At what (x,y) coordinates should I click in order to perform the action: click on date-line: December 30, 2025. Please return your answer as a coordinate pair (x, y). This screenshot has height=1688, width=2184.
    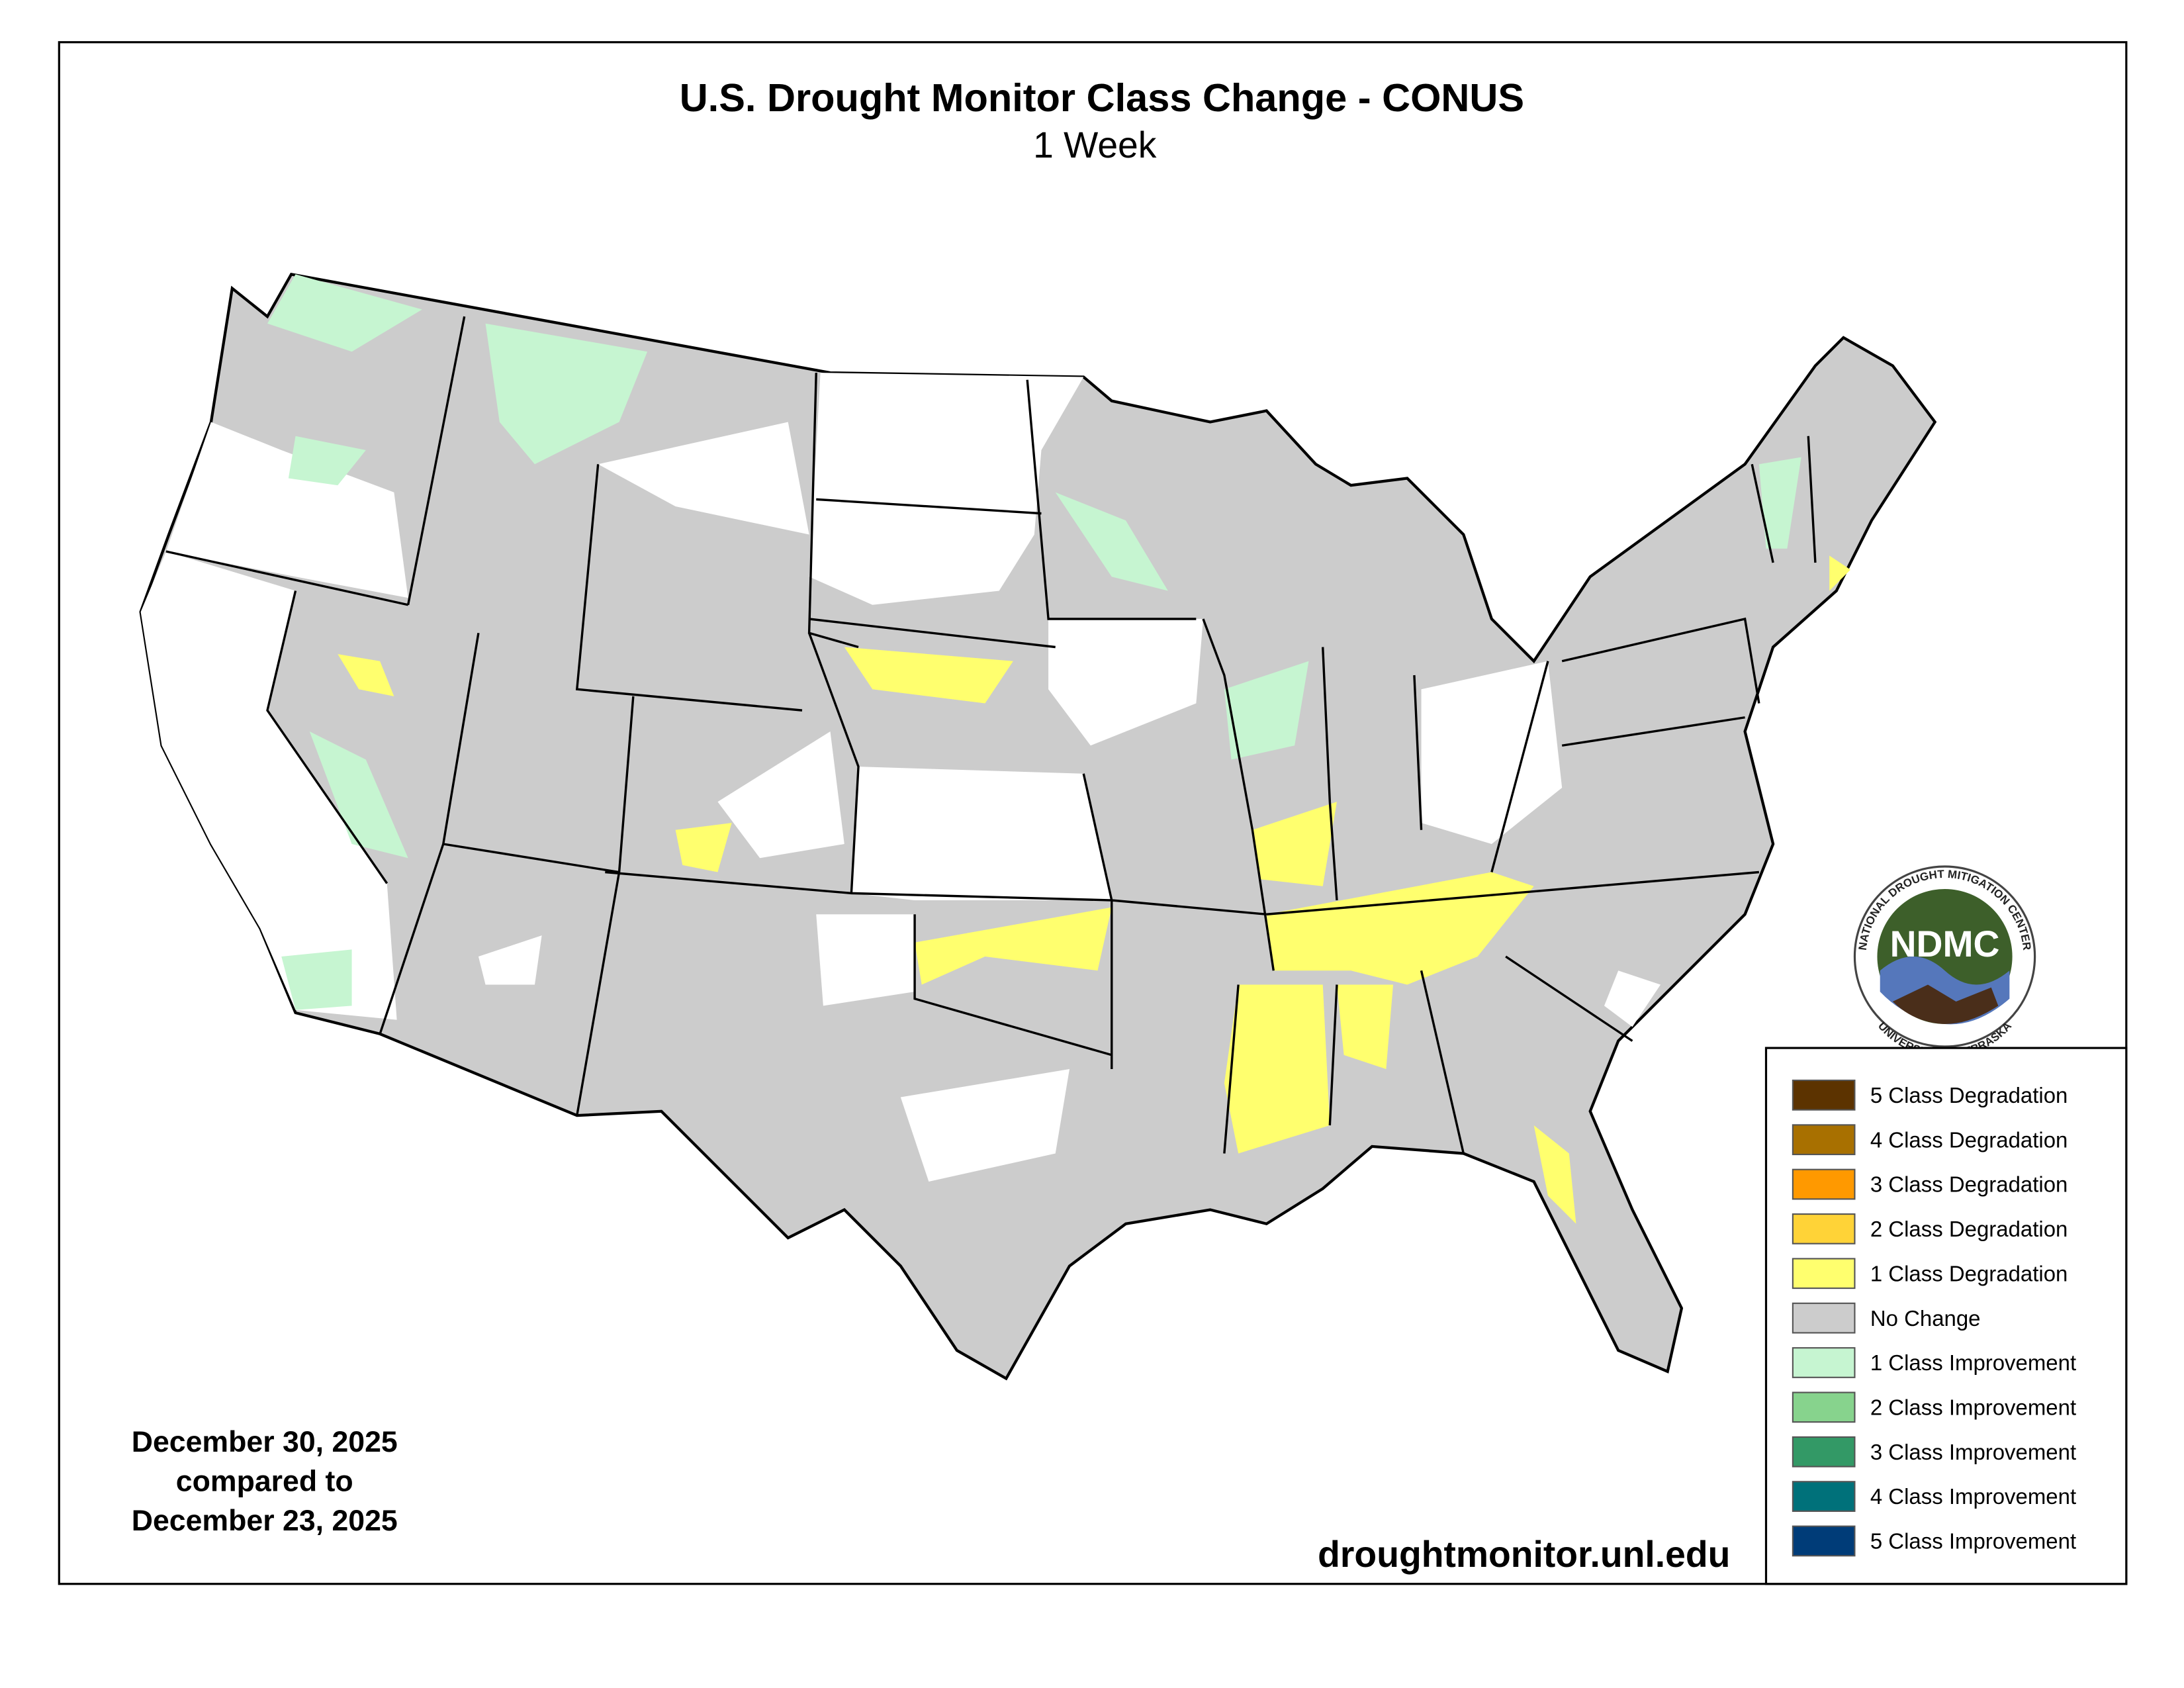
    Looking at the image, I should click on (265, 1442).